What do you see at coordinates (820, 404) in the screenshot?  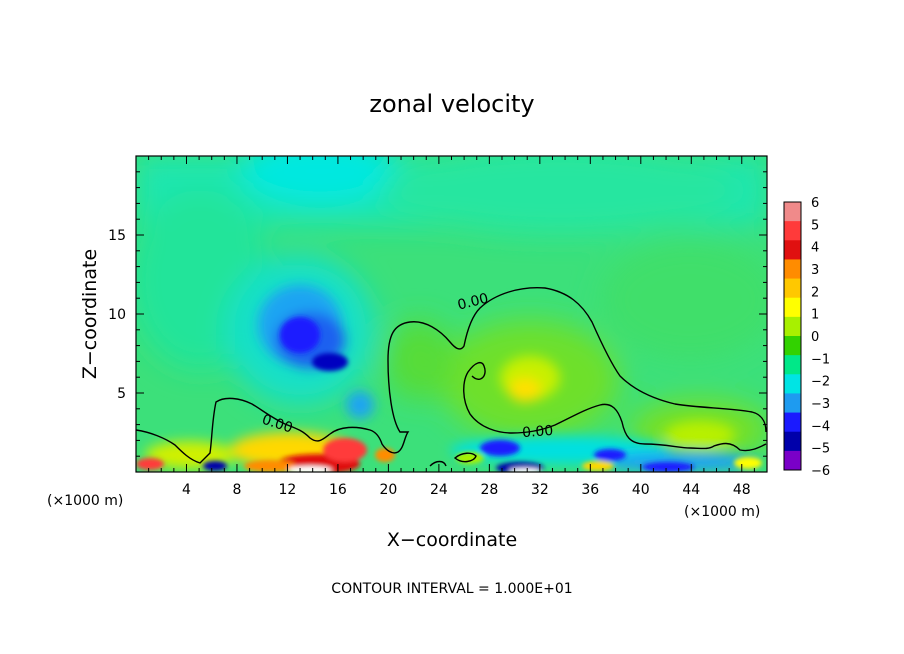 I see `colorbar-tick-label: −3` at bounding box center [820, 404].